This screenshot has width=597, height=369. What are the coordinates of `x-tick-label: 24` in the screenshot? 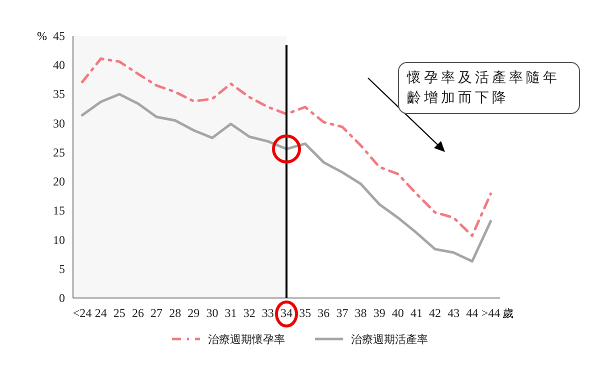 It's located at (100, 313).